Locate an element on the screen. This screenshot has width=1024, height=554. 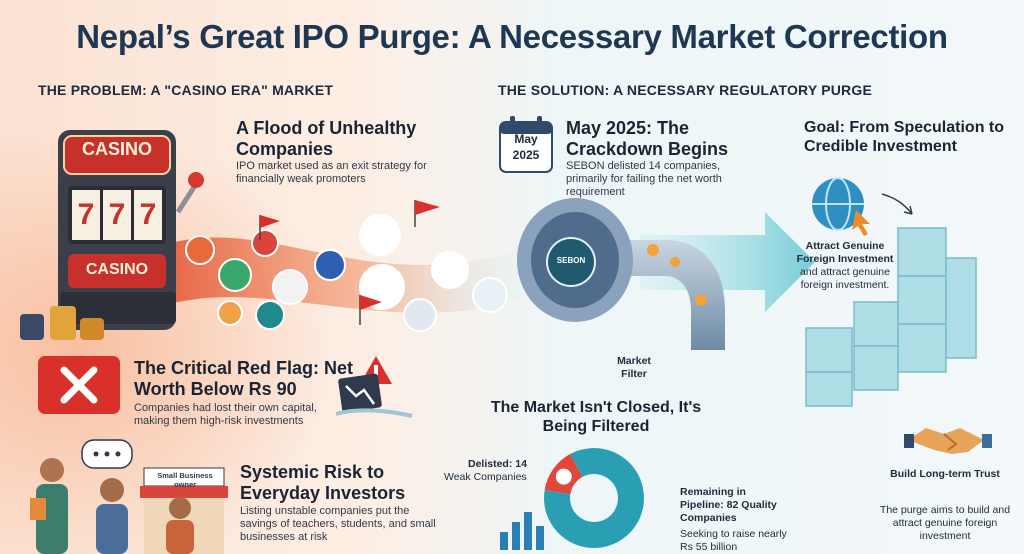
growth-cubes-illustration is located at coordinates (891, 317).